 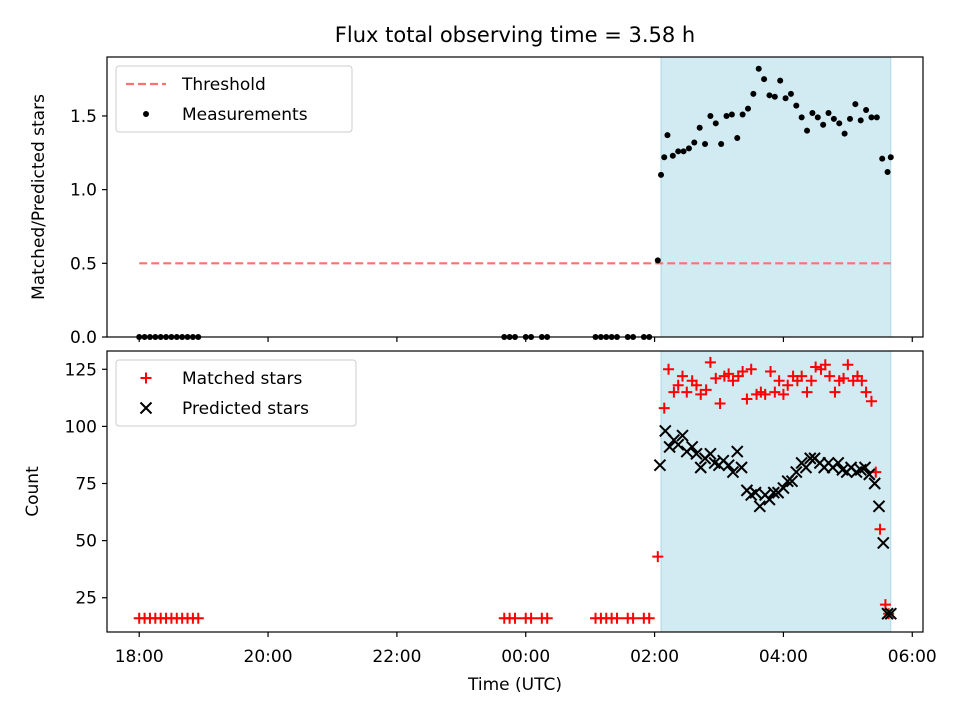 What do you see at coordinates (775, 522) in the screenshot?
I see `series-predicted-stars` at bounding box center [775, 522].